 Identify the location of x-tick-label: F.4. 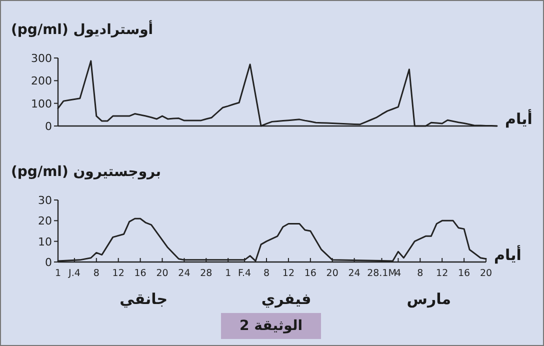
(245, 273).